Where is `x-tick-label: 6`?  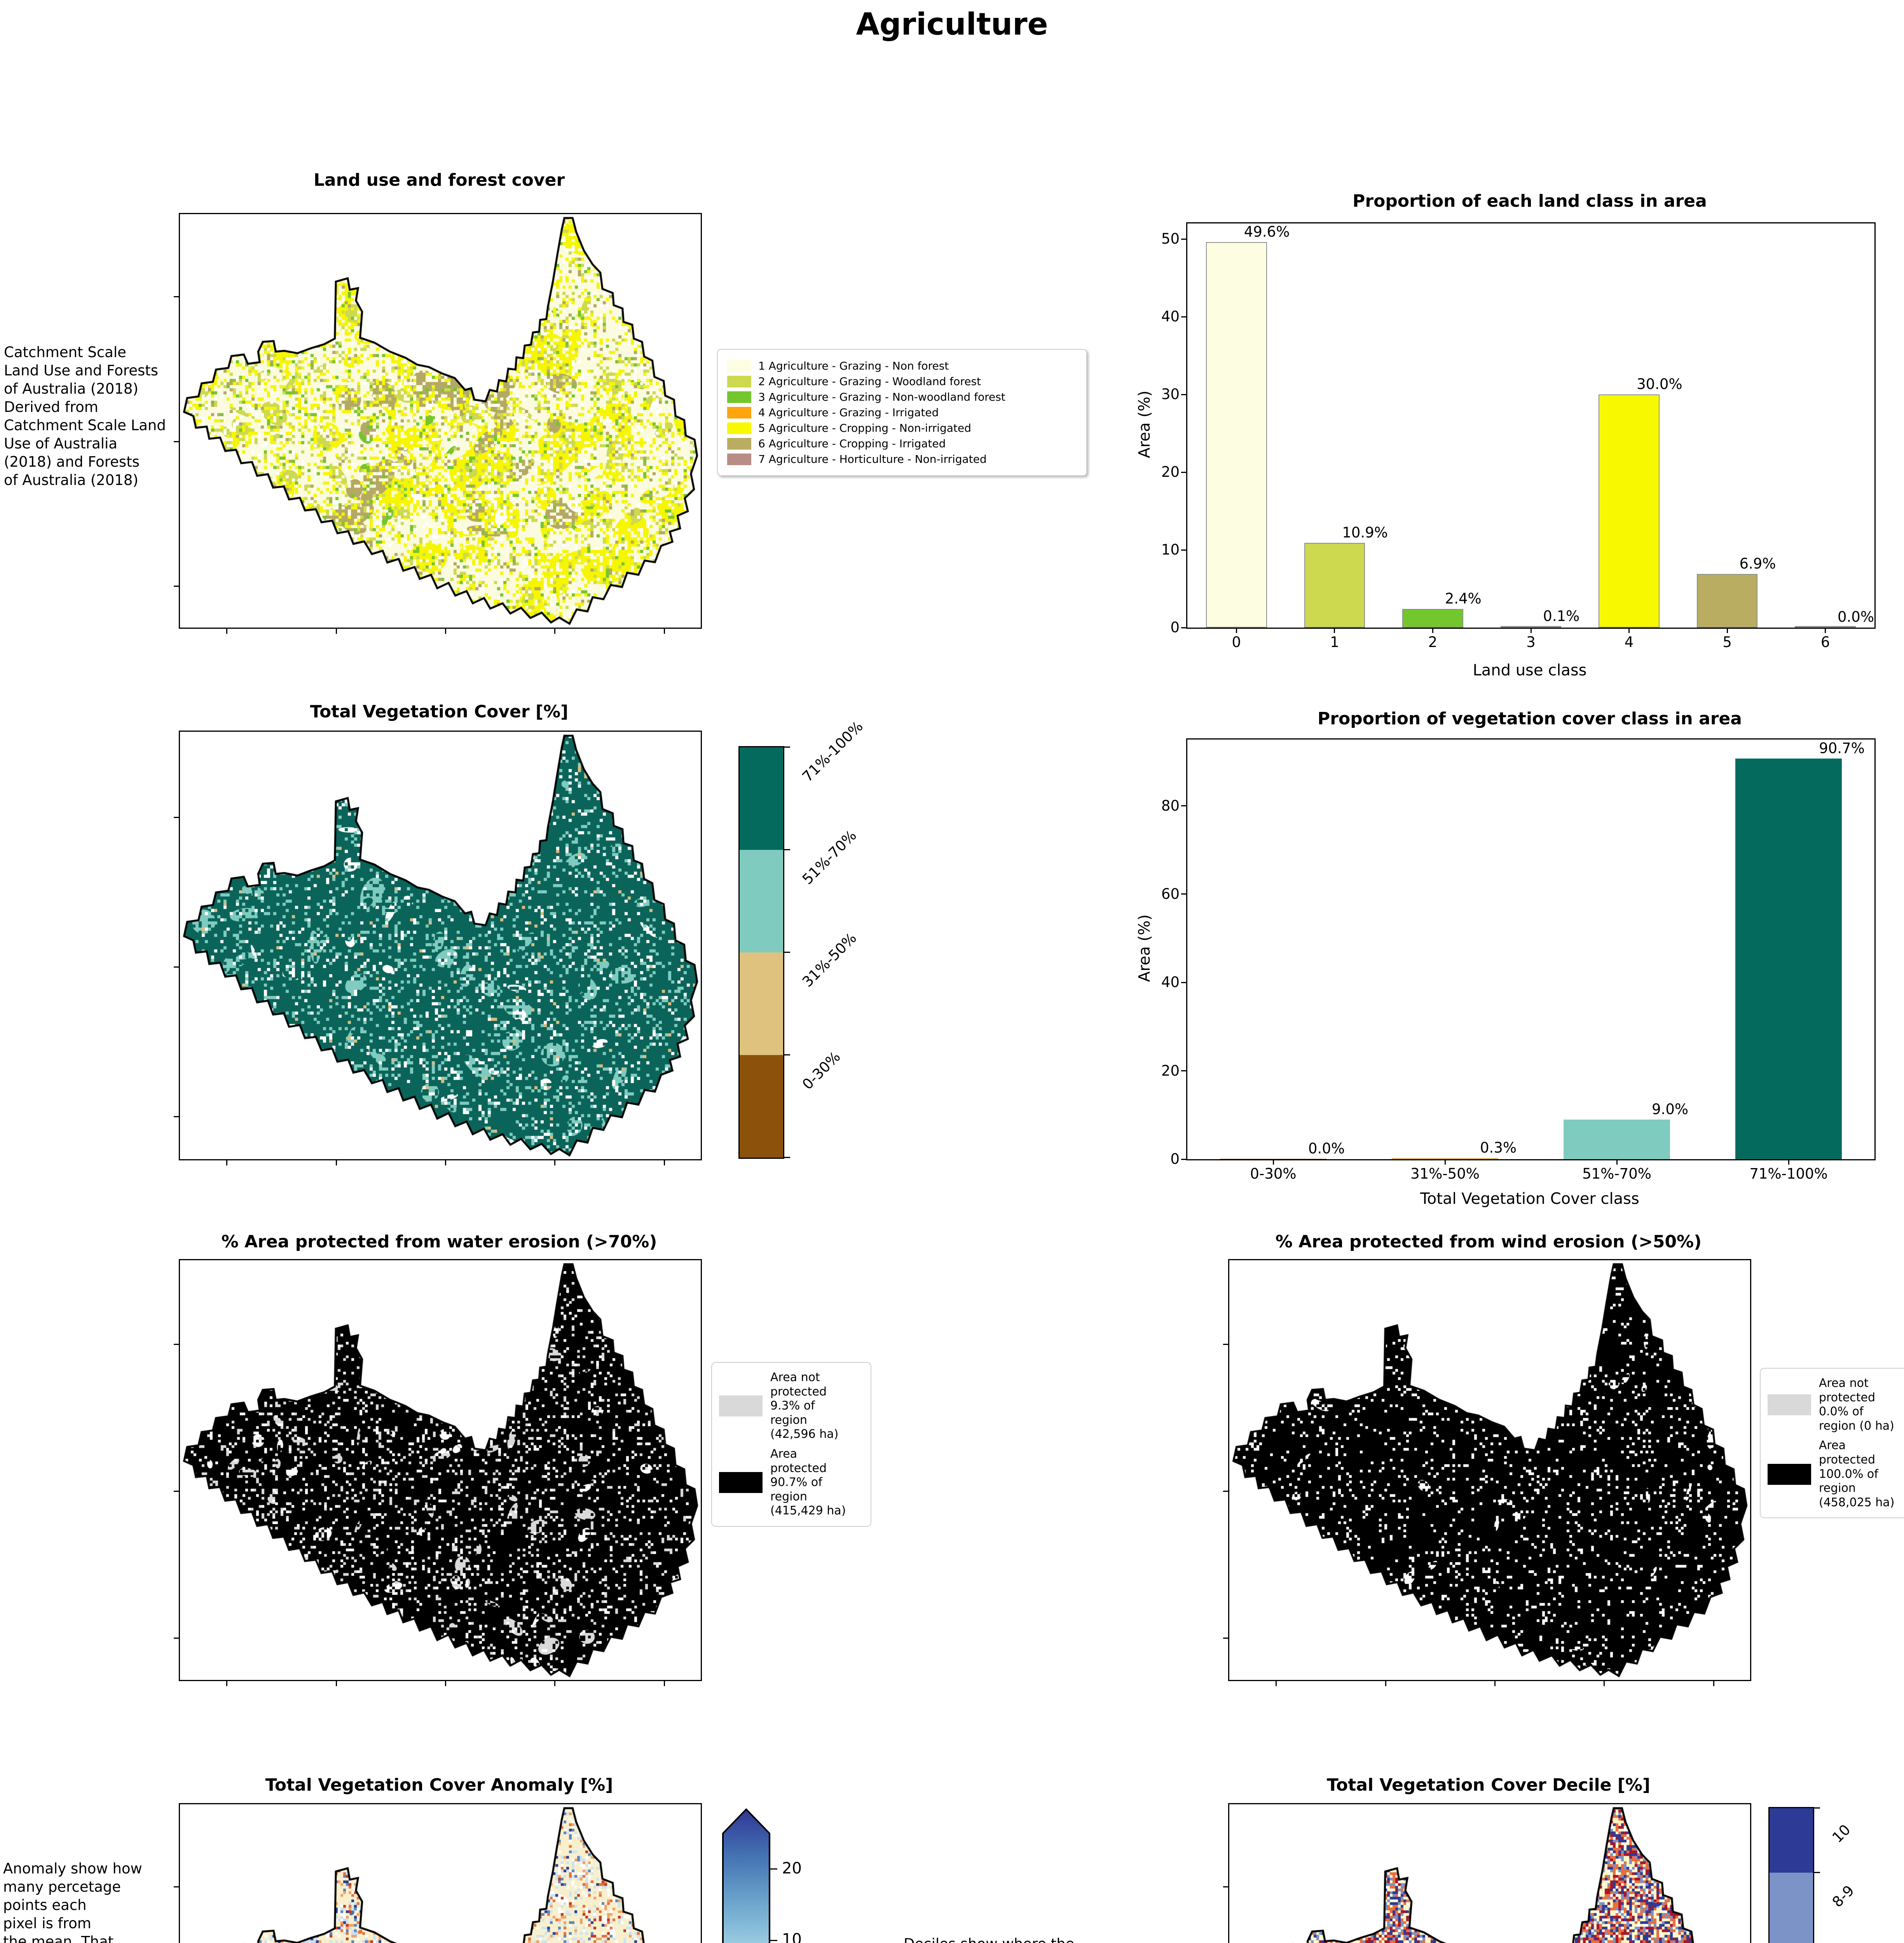
x-tick-label: 6 is located at coordinates (1825, 642).